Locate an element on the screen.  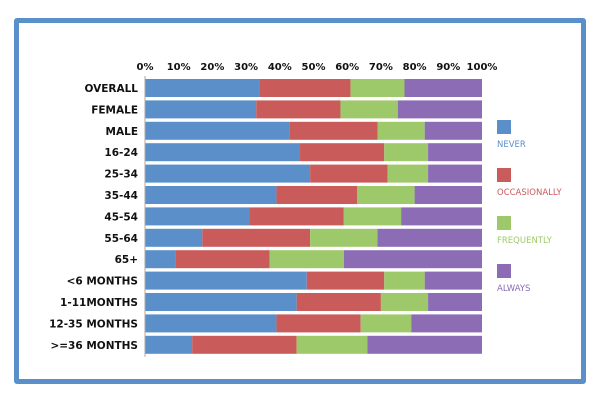
category-label: 45-54 is located at coordinates (121, 217).